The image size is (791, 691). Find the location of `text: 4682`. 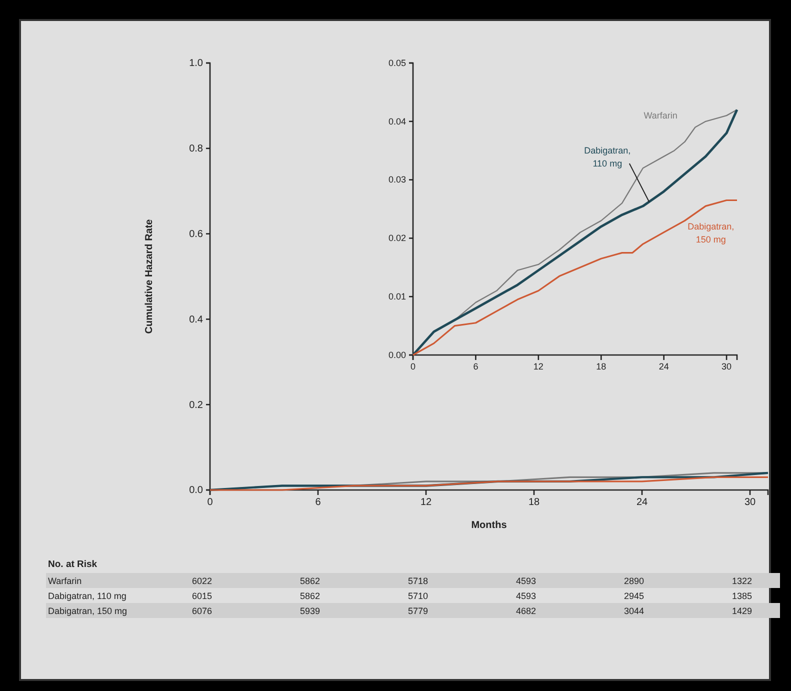

text: 4682 is located at coordinates (526, 611).